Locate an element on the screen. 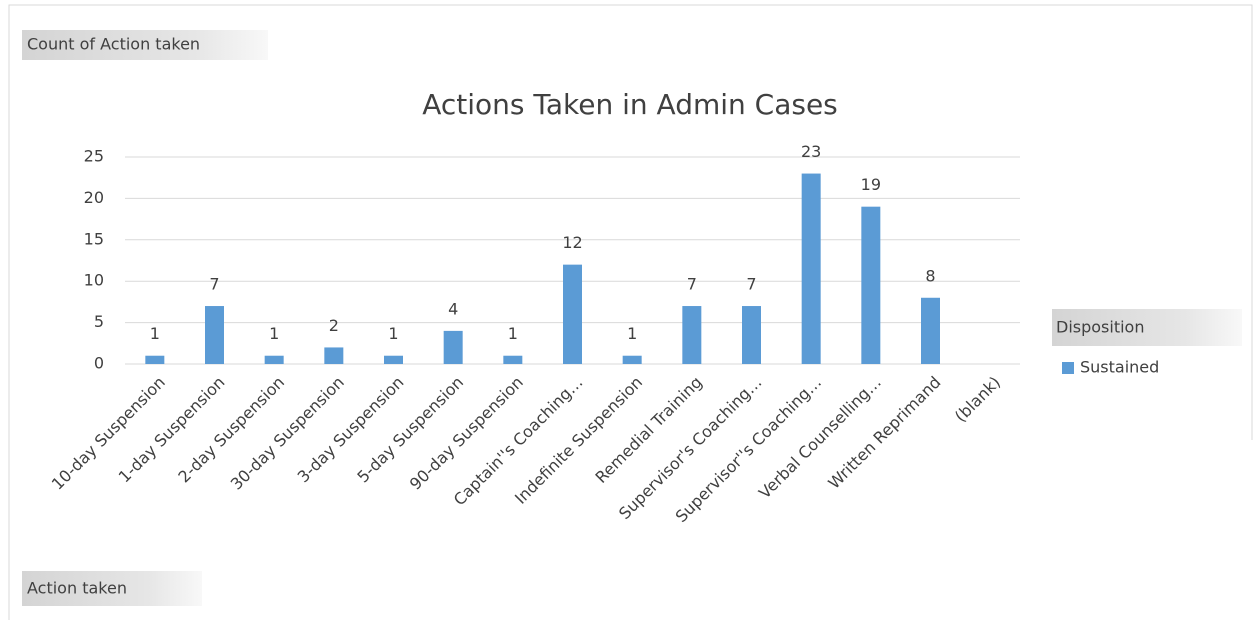 Image resolution: width=1260 pixels, height=620 pixels. x-tick-label: 30-day Suspension is located at coordinates (287, 433).